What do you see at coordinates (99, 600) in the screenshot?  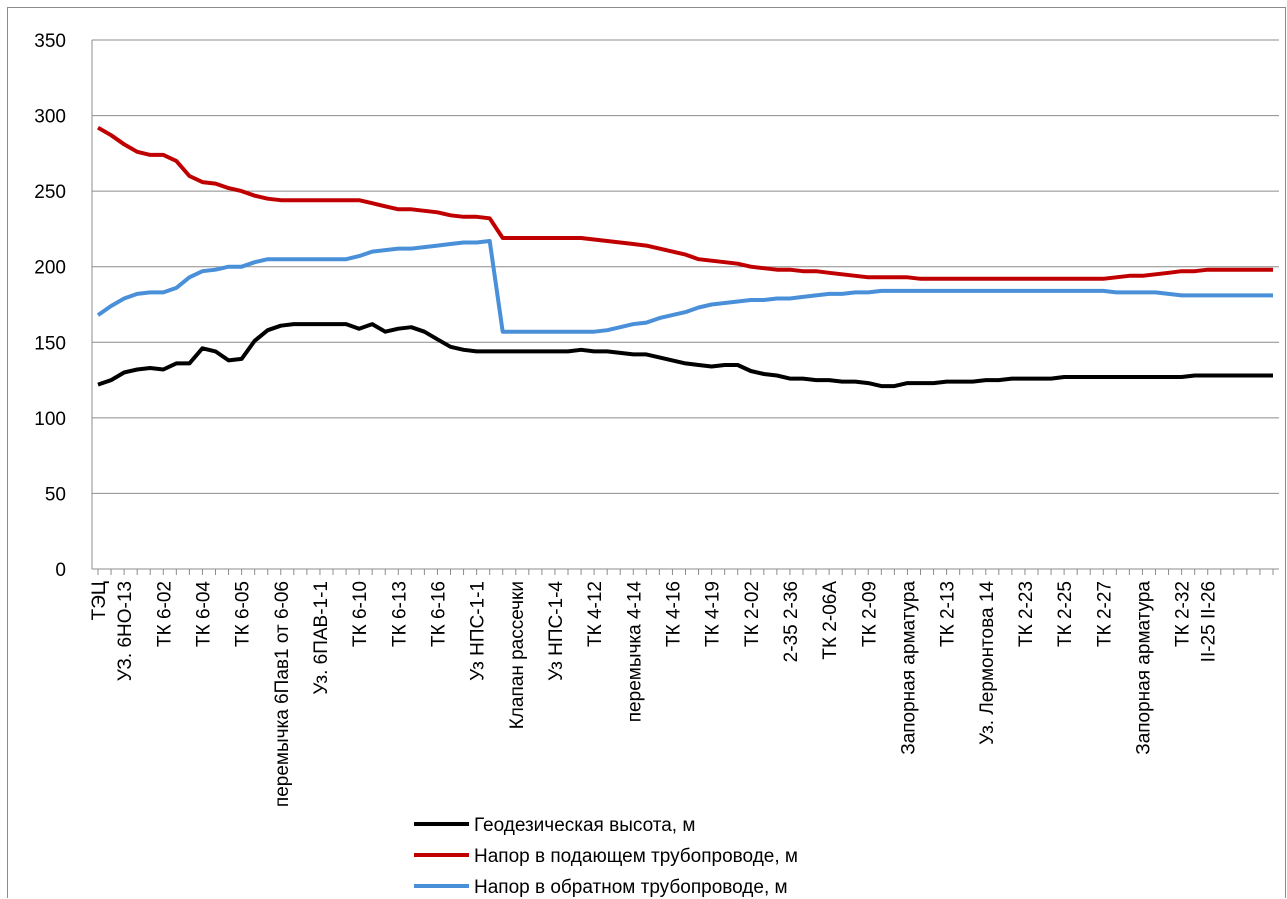 I see `x-tick-label: ТЭЦ` at bounding box center [99, 600].